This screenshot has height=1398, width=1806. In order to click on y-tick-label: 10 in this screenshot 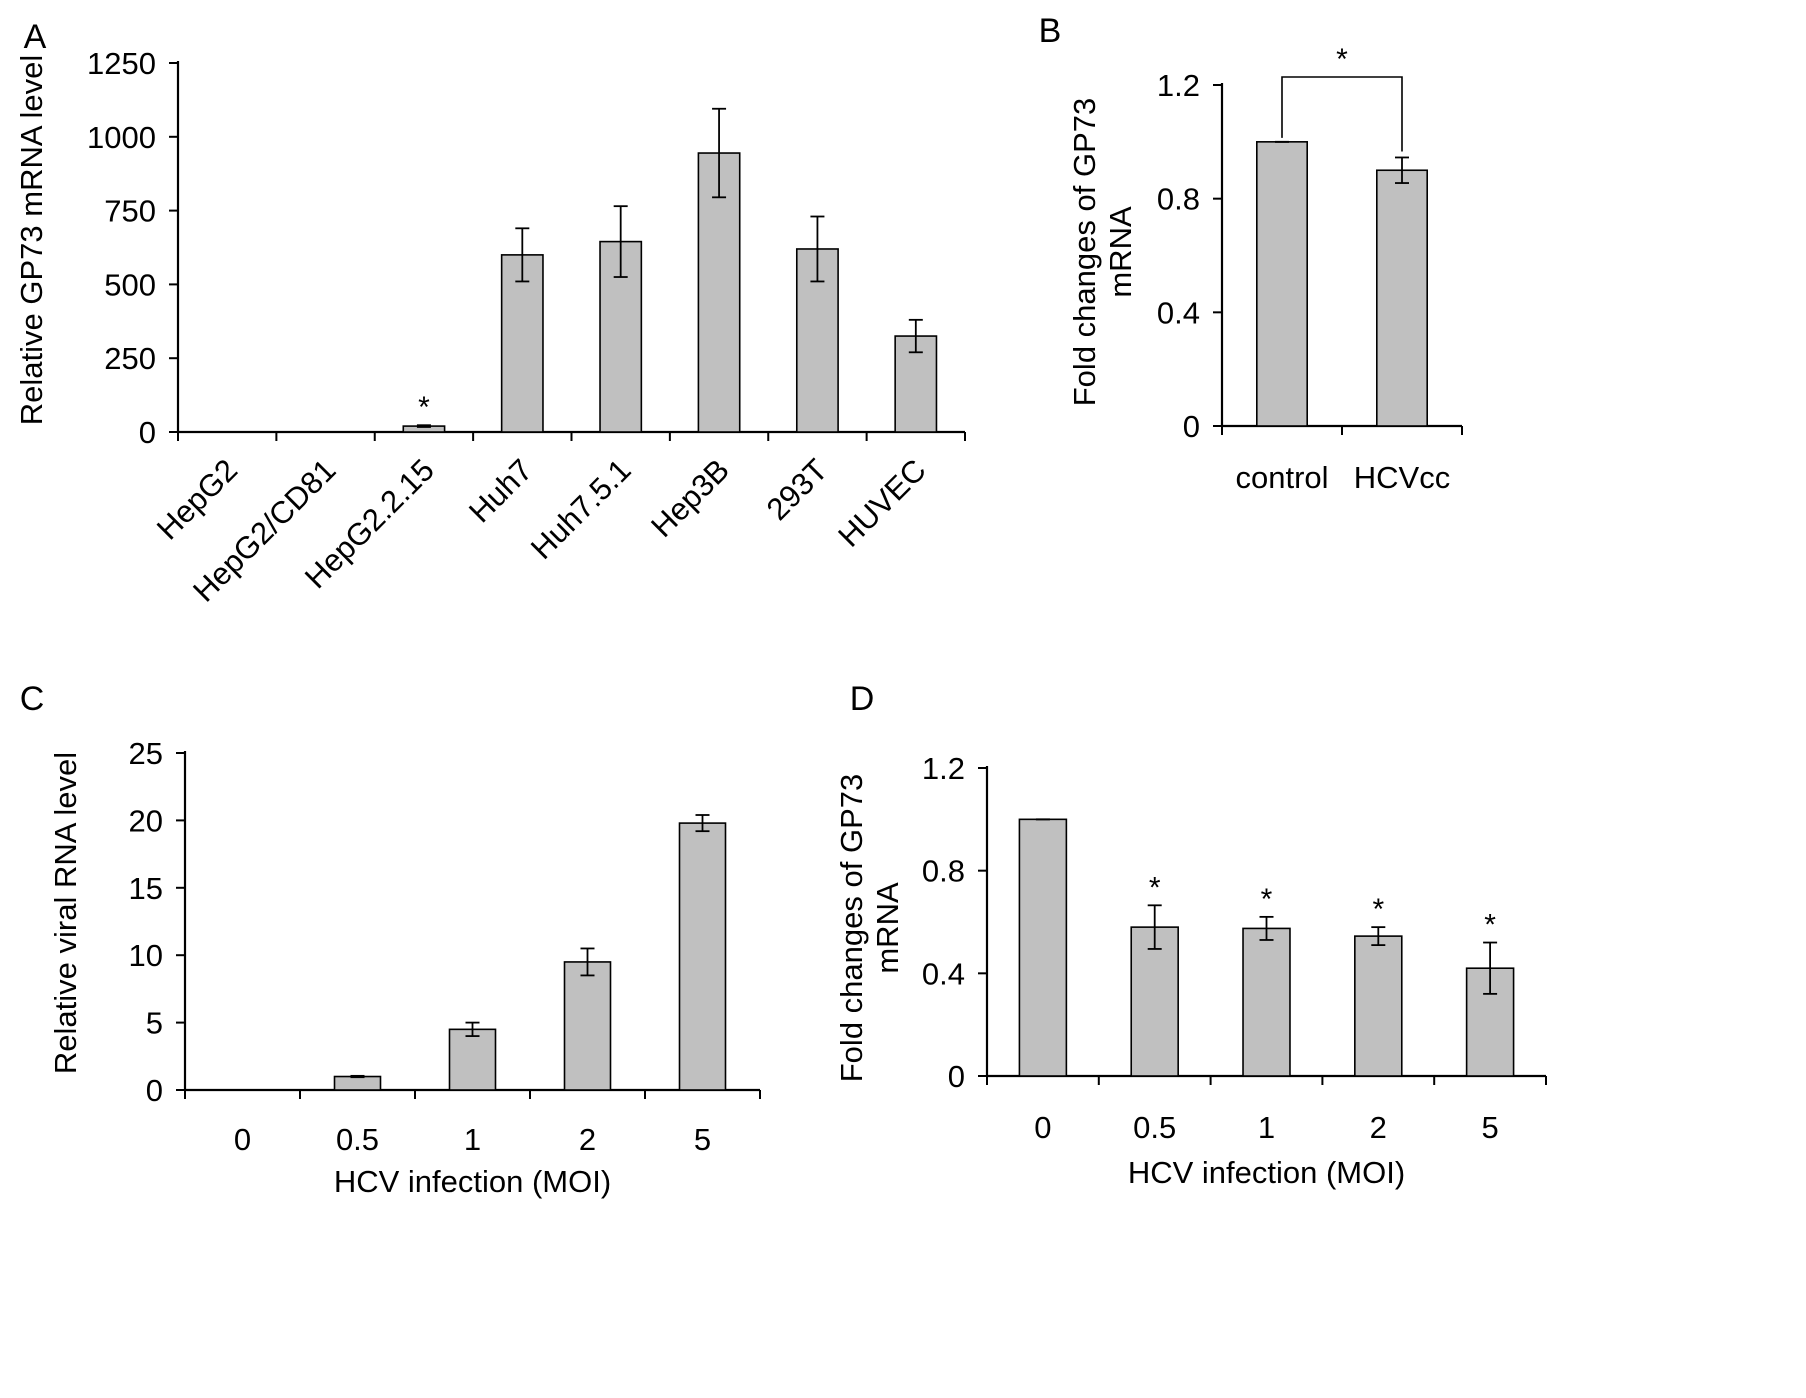, I will do `click(146, 955)`.